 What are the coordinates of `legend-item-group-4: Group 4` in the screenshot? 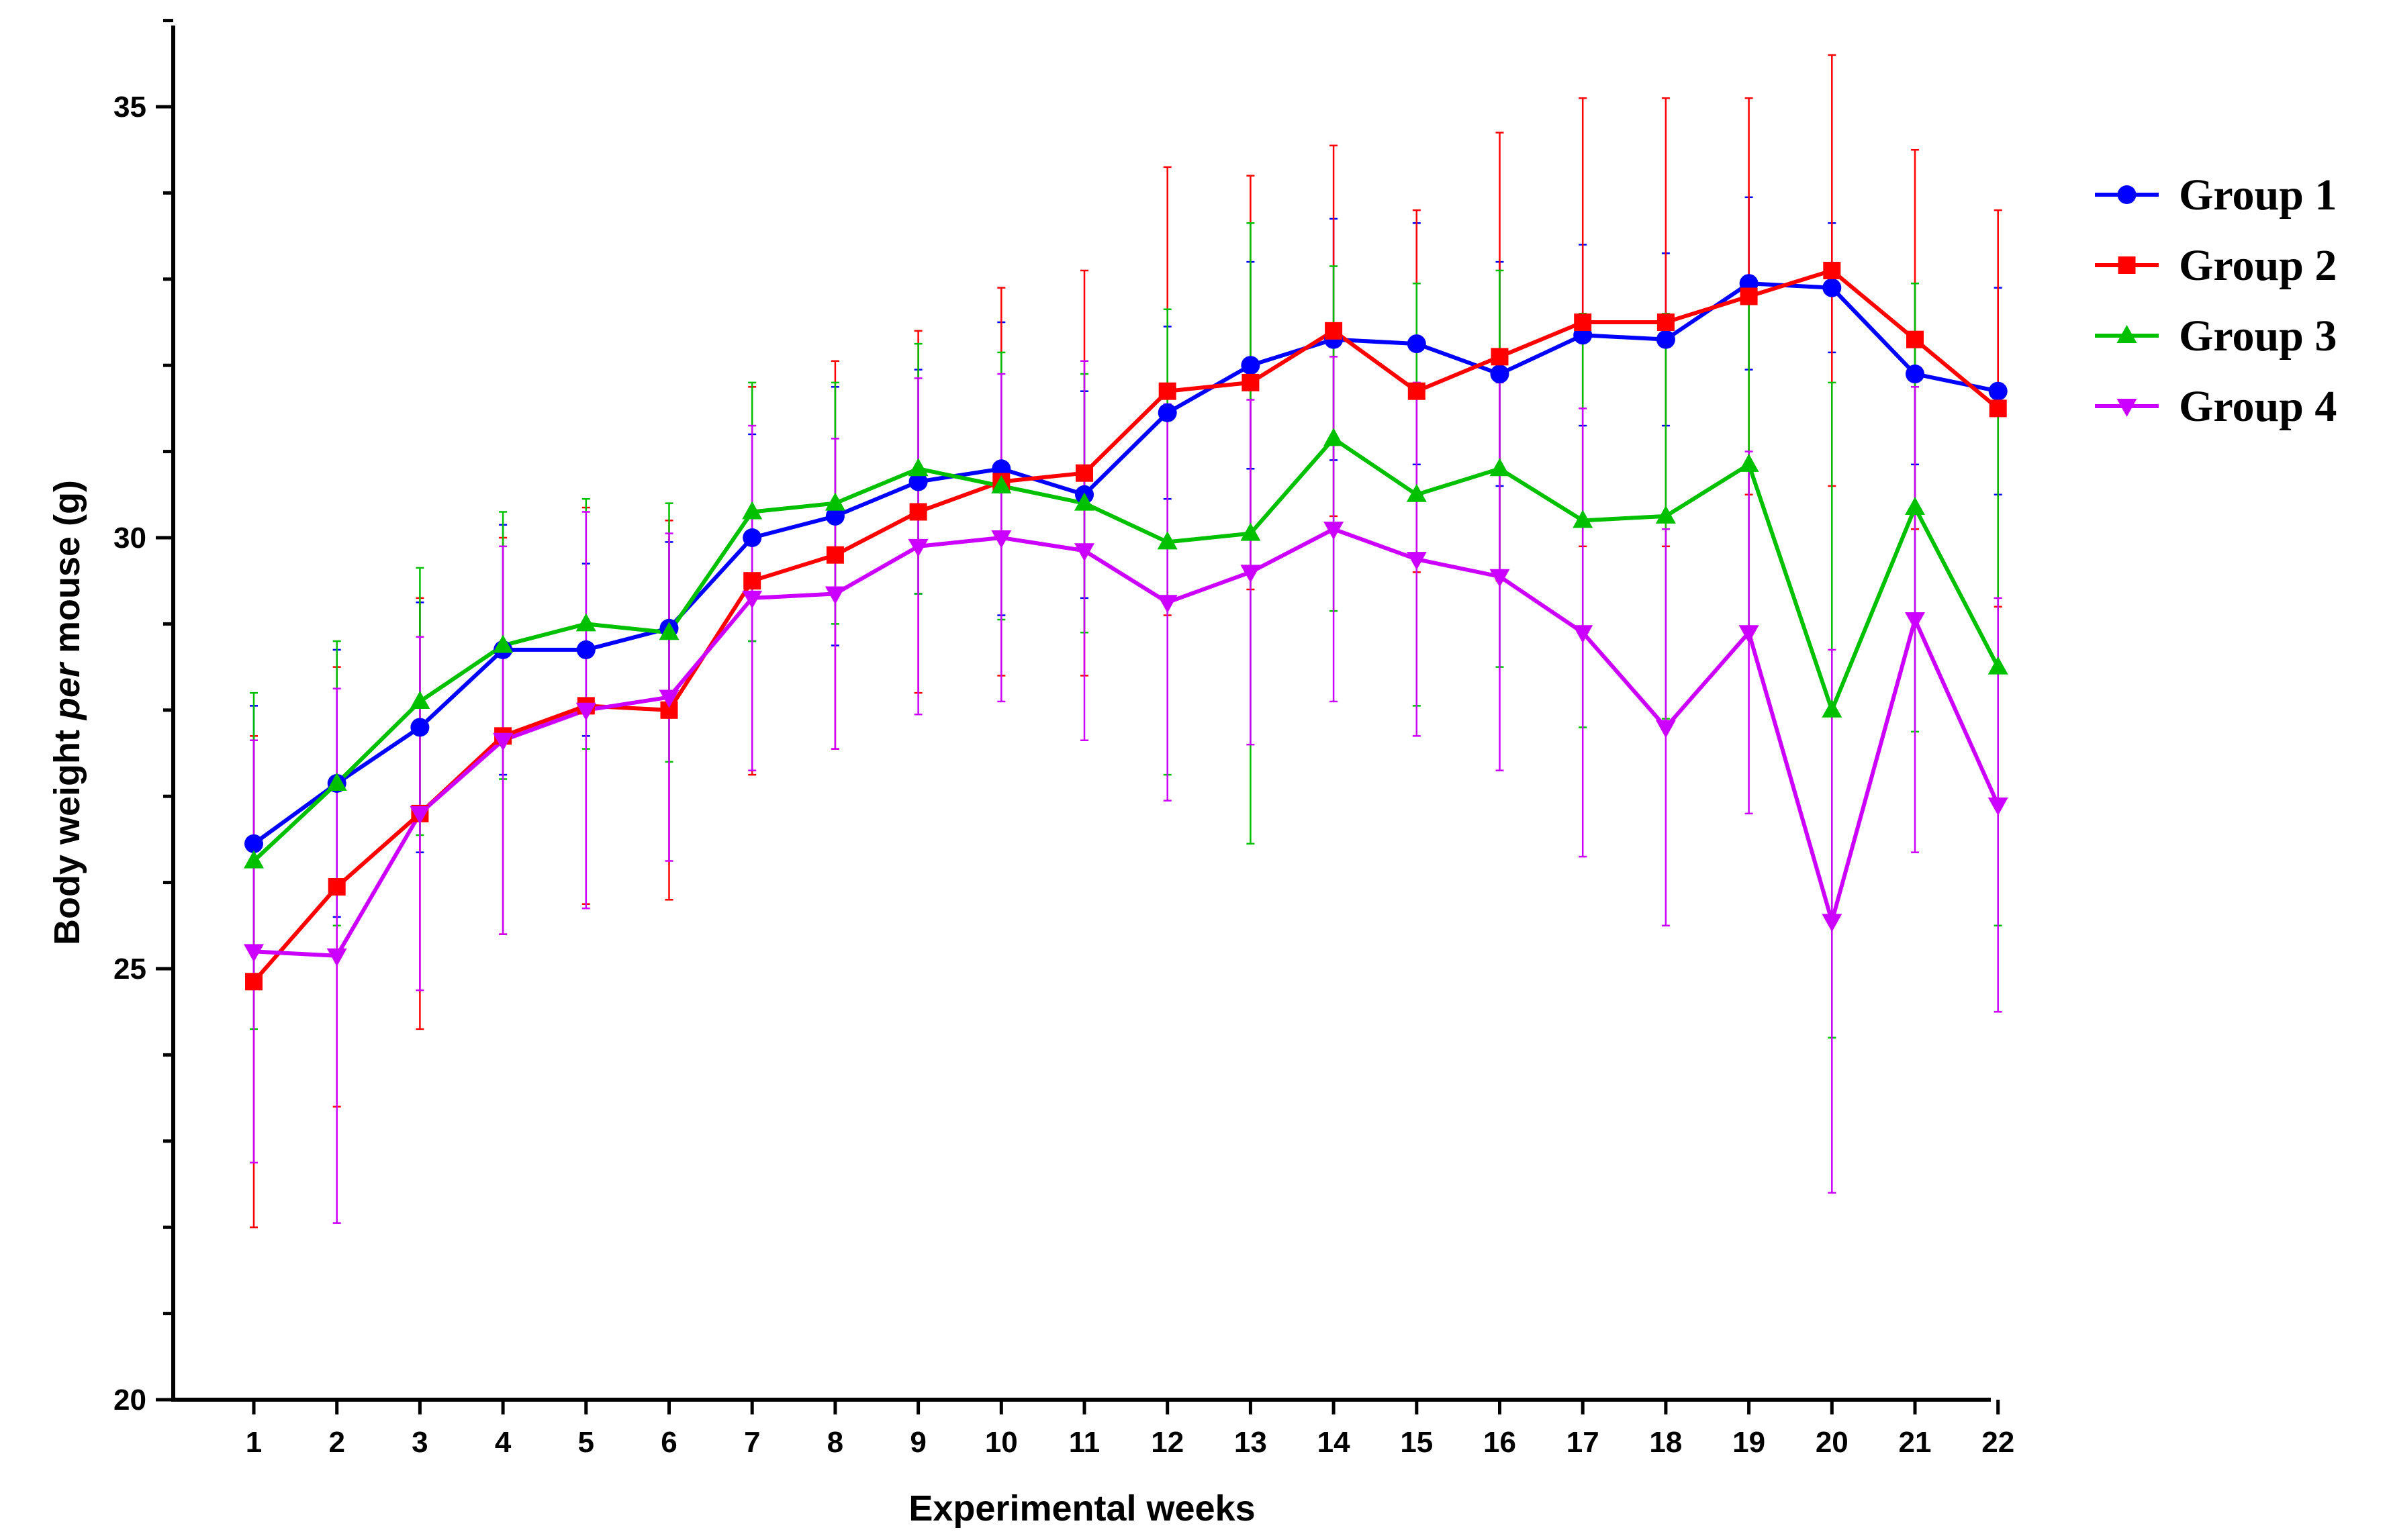 It's located at (2216, 406).